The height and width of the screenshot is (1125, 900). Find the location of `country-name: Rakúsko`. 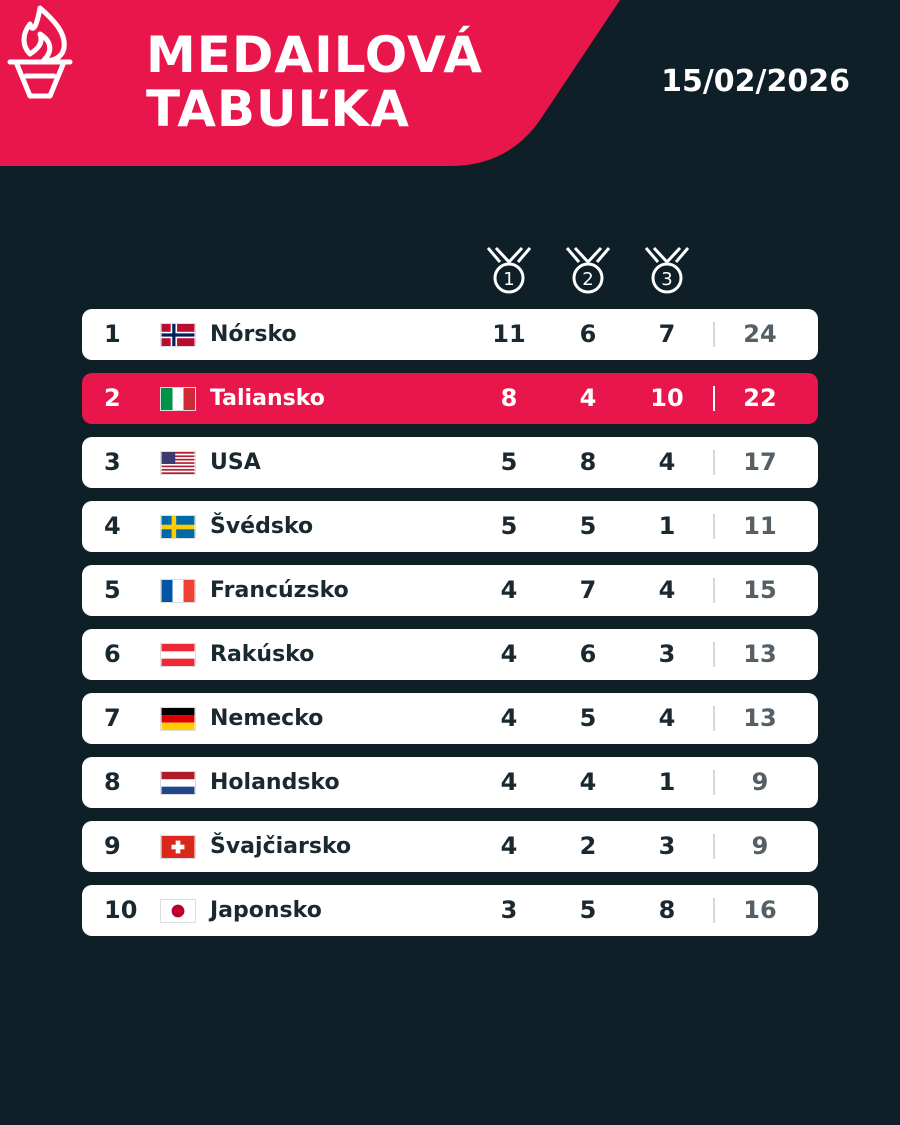

country-name: Rakúsko is located at coordinates (262, 654).